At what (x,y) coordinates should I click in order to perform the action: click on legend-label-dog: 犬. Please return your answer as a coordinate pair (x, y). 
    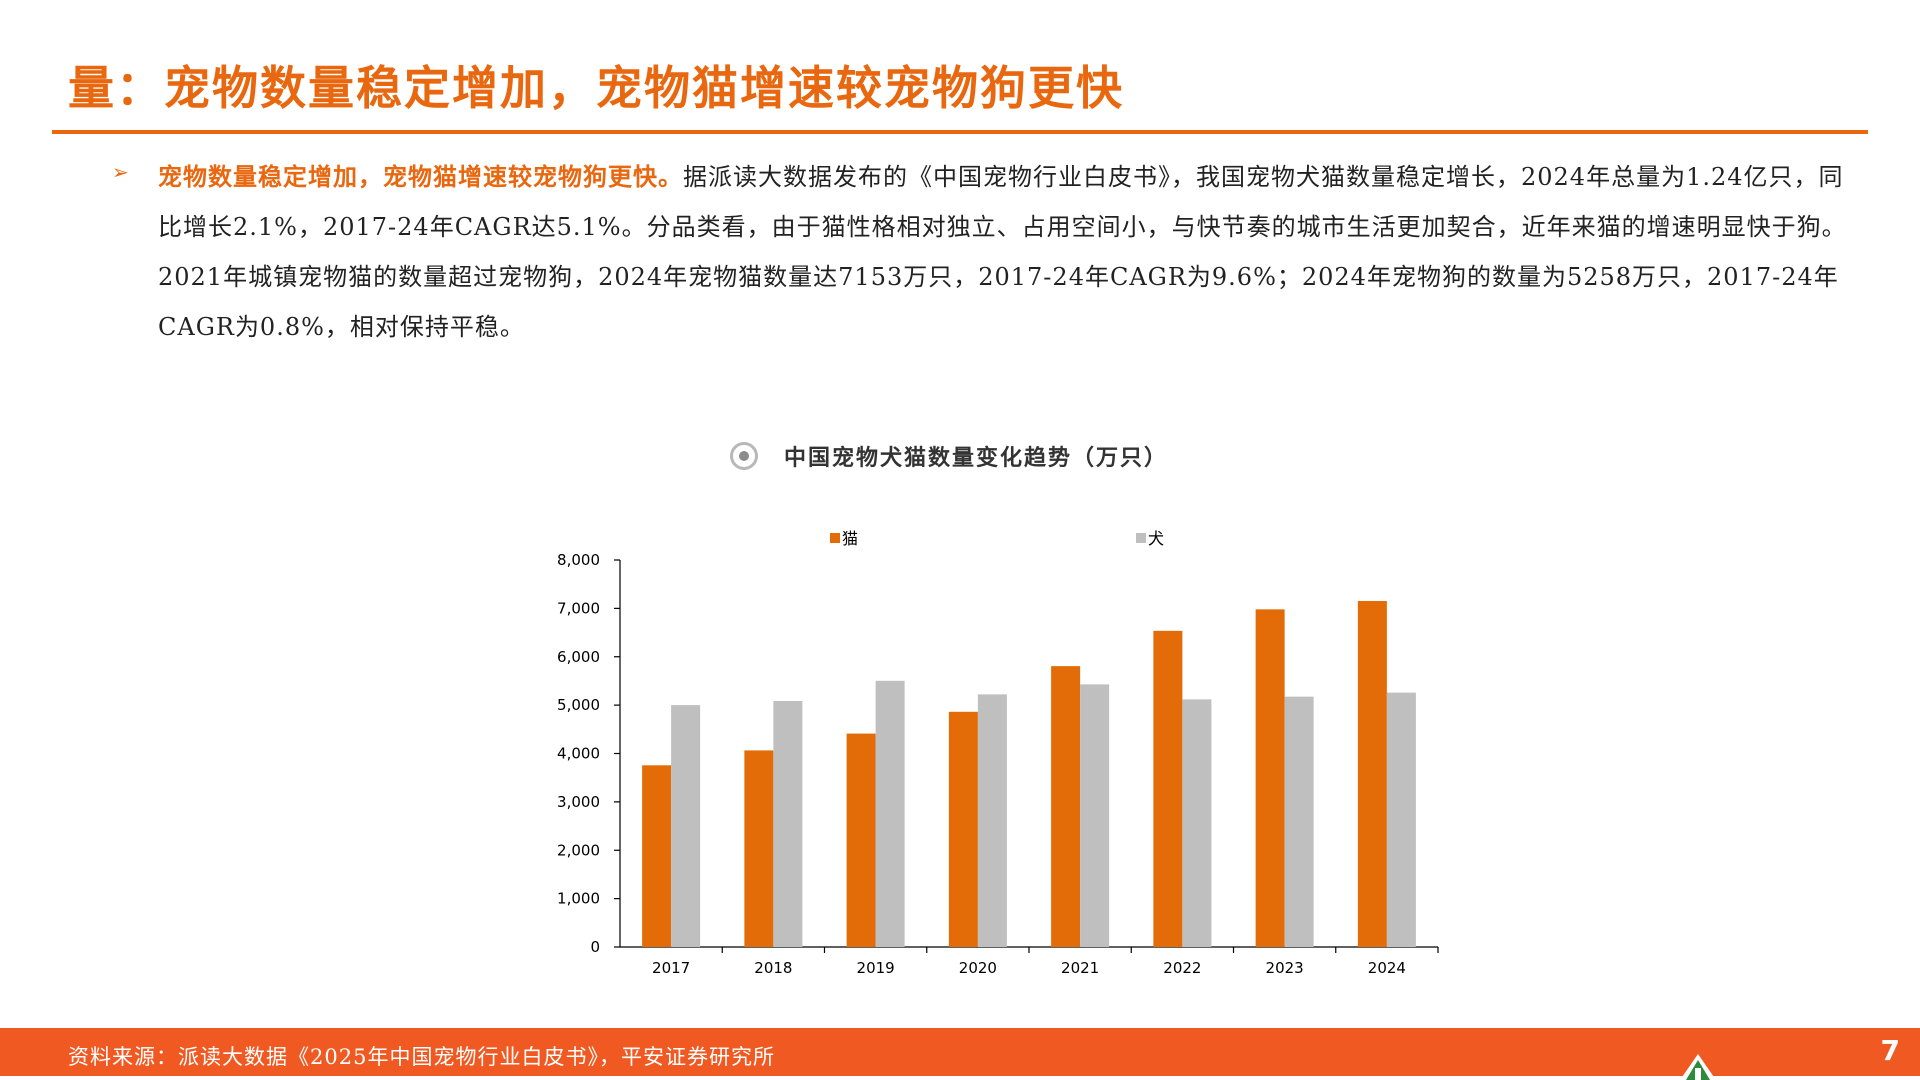
    Looking at the image, I should click on (1156, 538).